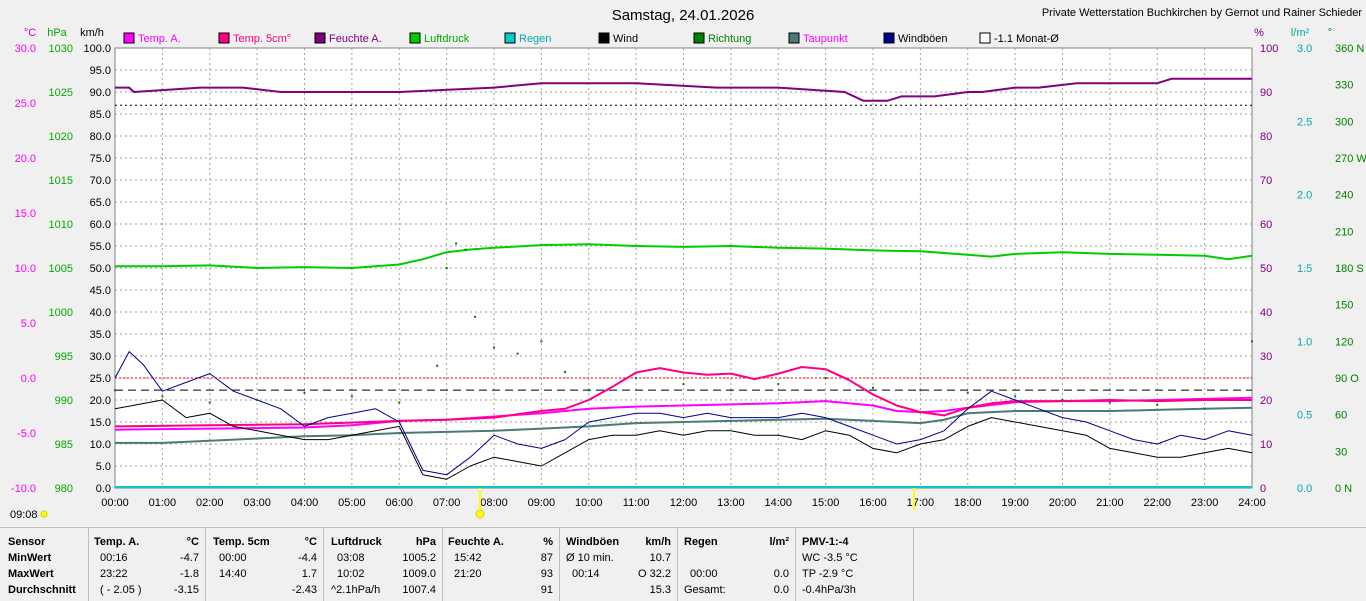  I want to click on temp-tick-label: -5.0, so click(26, 434).